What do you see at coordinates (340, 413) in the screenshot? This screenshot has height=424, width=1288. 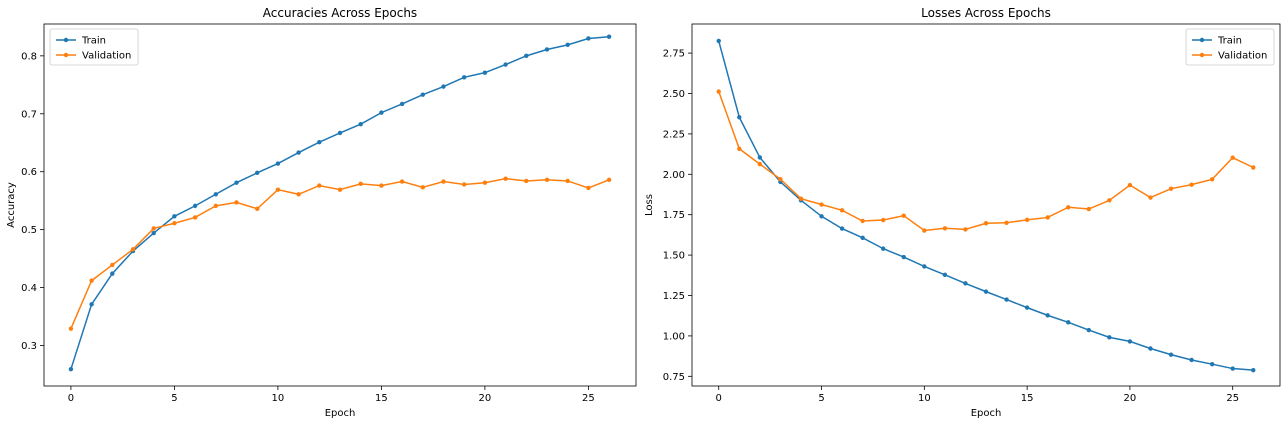 I see `x-axis-label: Epoch` at bounding box center [340, 413].